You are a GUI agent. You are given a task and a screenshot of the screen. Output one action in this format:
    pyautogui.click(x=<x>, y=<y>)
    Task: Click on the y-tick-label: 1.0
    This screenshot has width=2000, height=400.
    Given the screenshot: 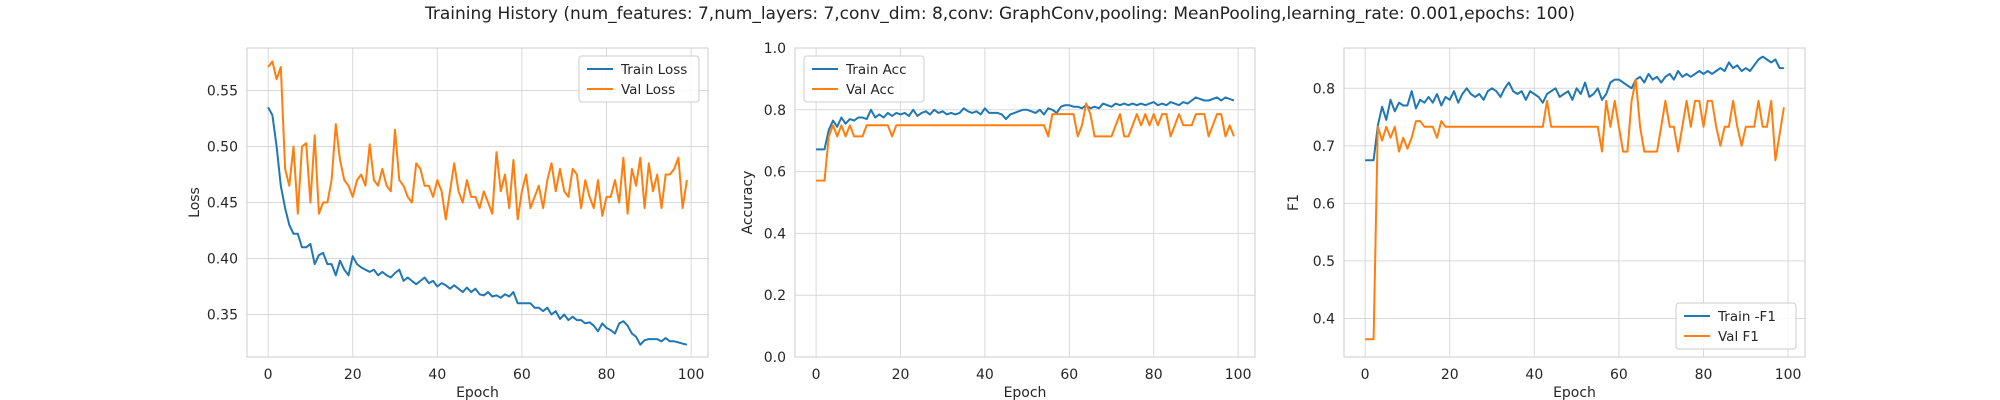 What is the action you would take?
    pyautogui.click(x=775, y=49)
    